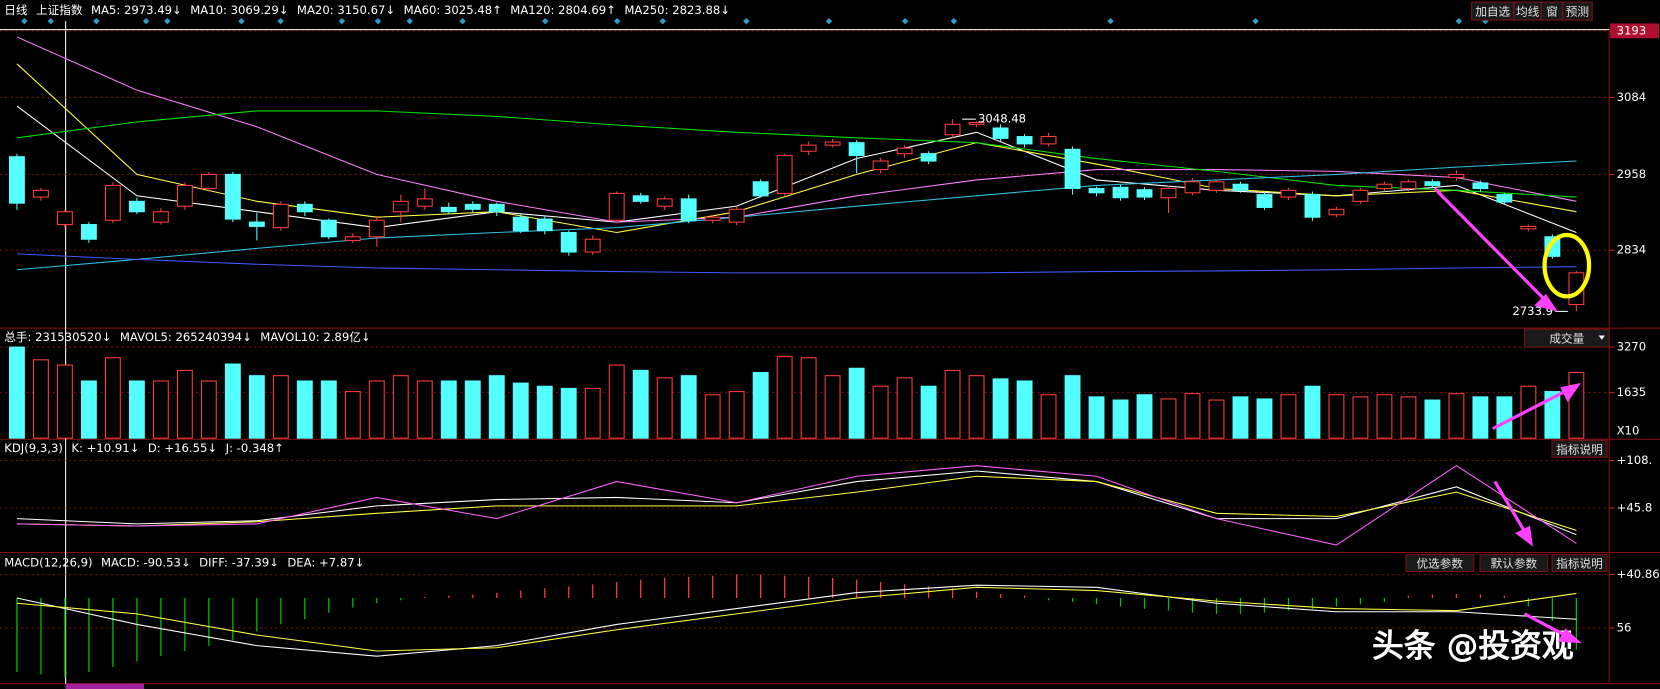 Image resolution: width=1660 pixels, height=689 pixels. I want to click on current-price-label: 3193, so click(1632, 30).